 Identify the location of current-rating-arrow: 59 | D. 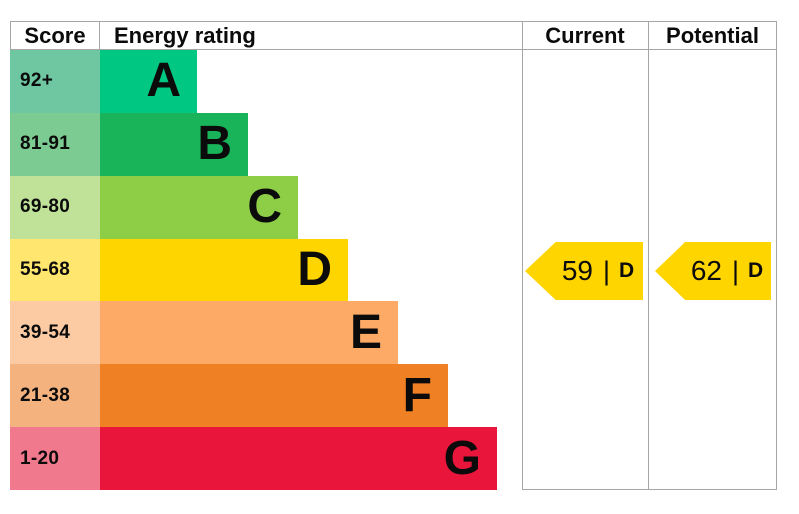
(584, 271).